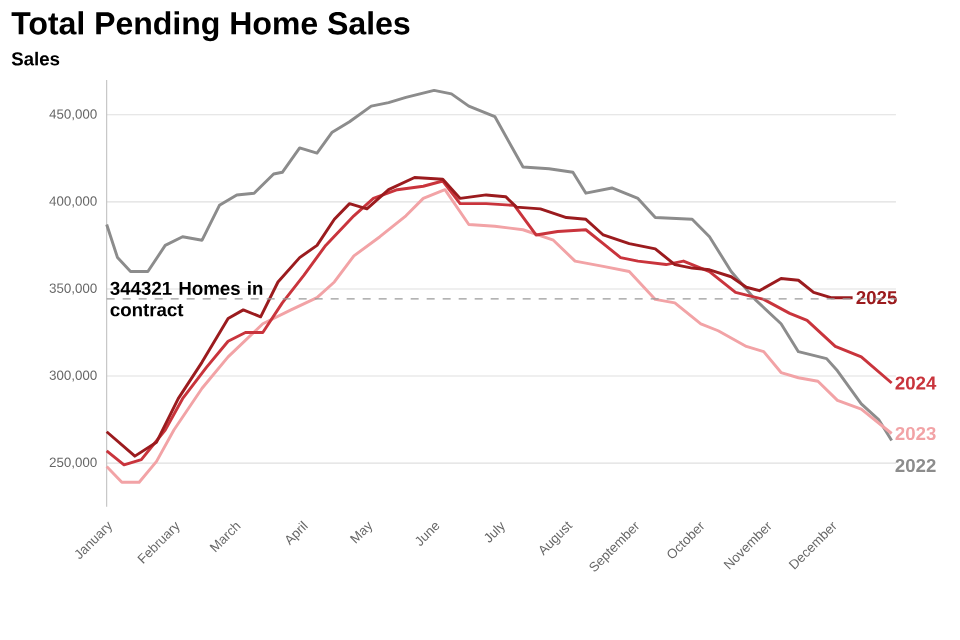  Describe the element at coordinates (916, 383) in the screenshot. I see `series-label: 2024` at that location.